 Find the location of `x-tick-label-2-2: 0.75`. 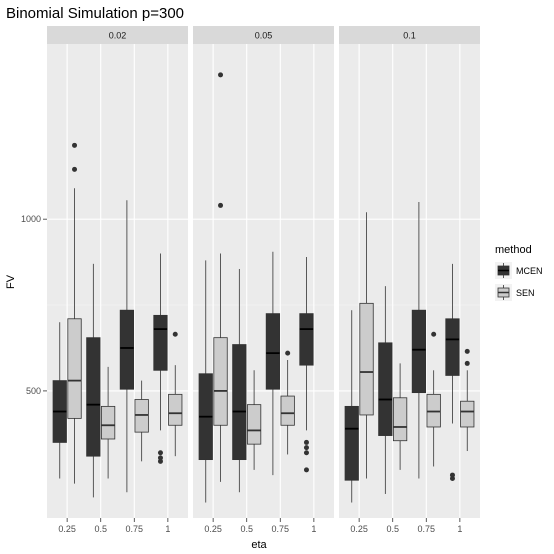

x-tick-label-2-2: 0.75 is located at coordinates (427, 529).